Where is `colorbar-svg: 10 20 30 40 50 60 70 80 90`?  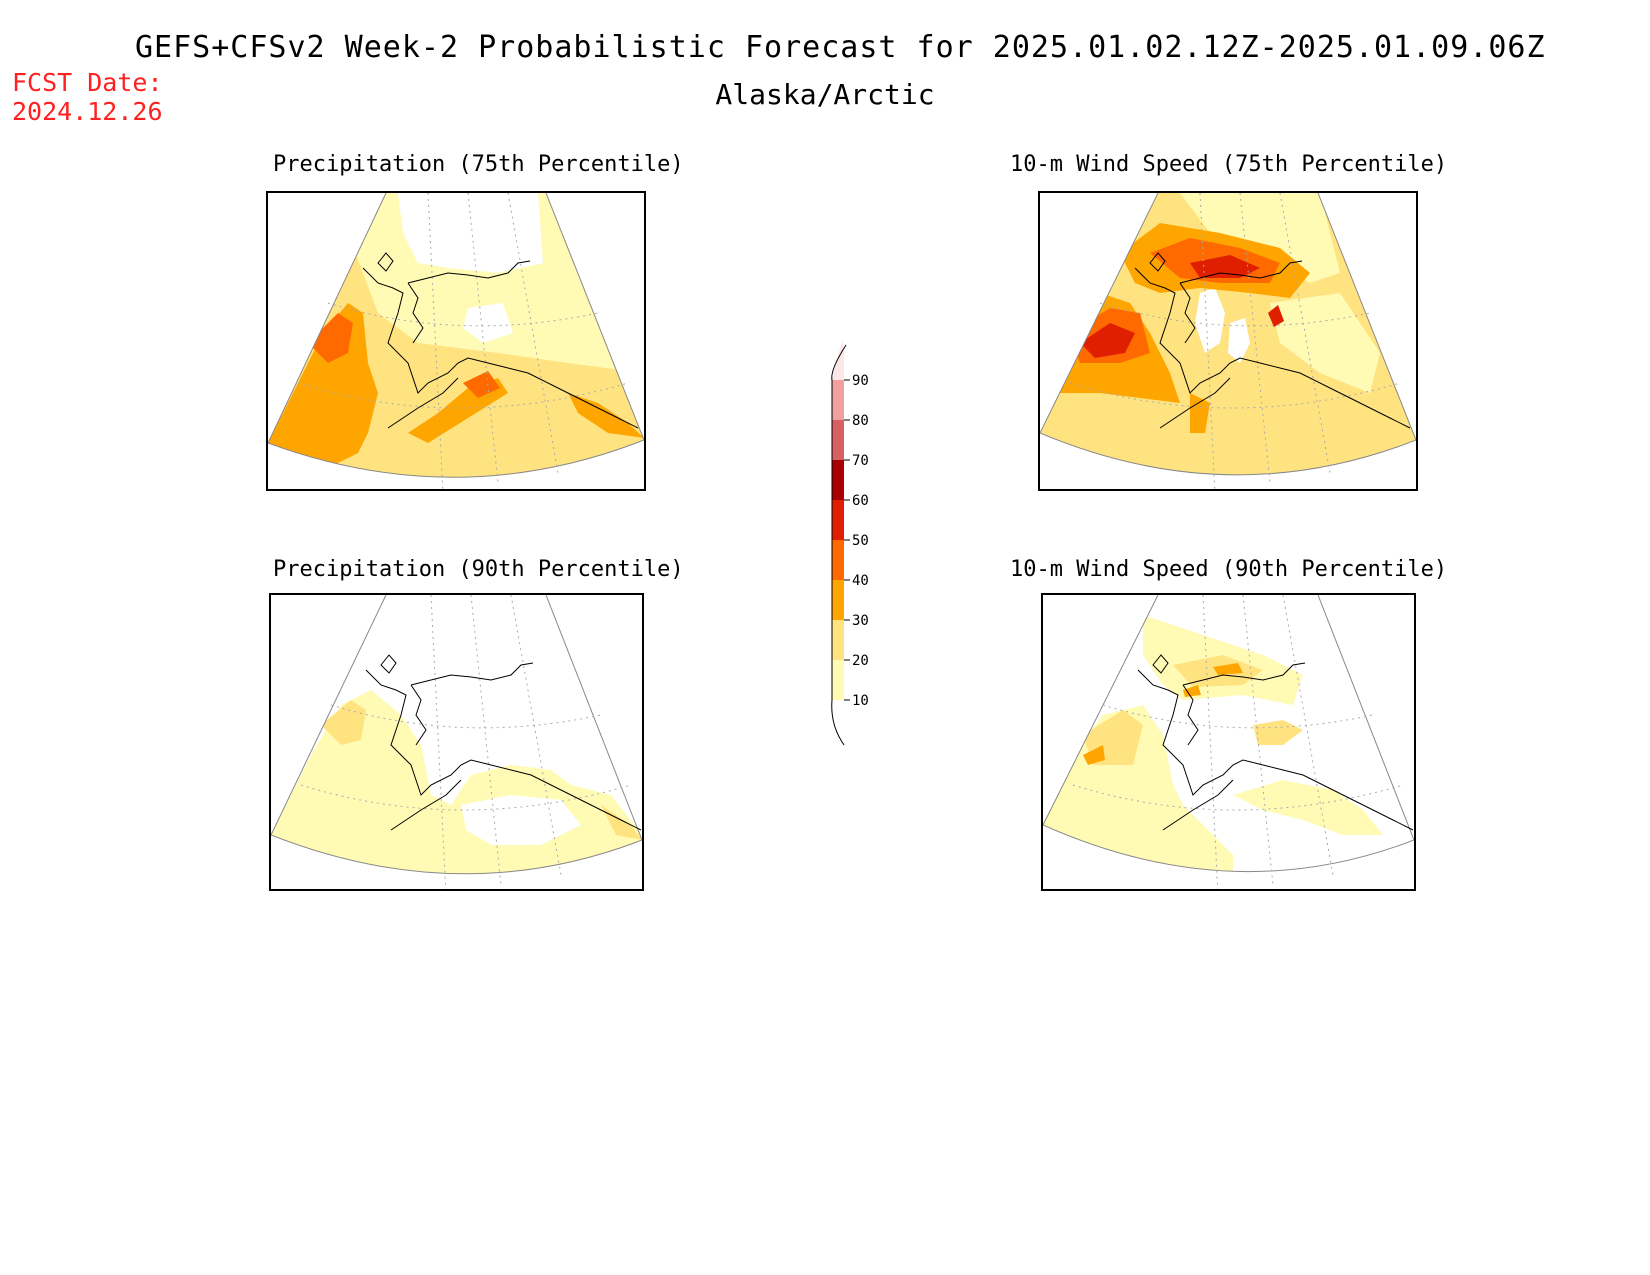
colorbar-svg: 10 20 30 40 50 60 70 80 90 is located at coordinates (850, 543).